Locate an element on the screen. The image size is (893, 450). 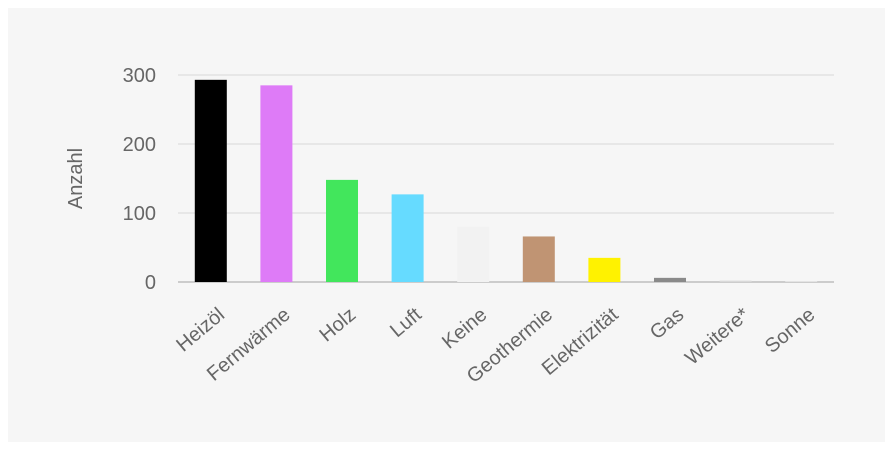
x-tick-label: Keine is located at coordinates (464, 329).